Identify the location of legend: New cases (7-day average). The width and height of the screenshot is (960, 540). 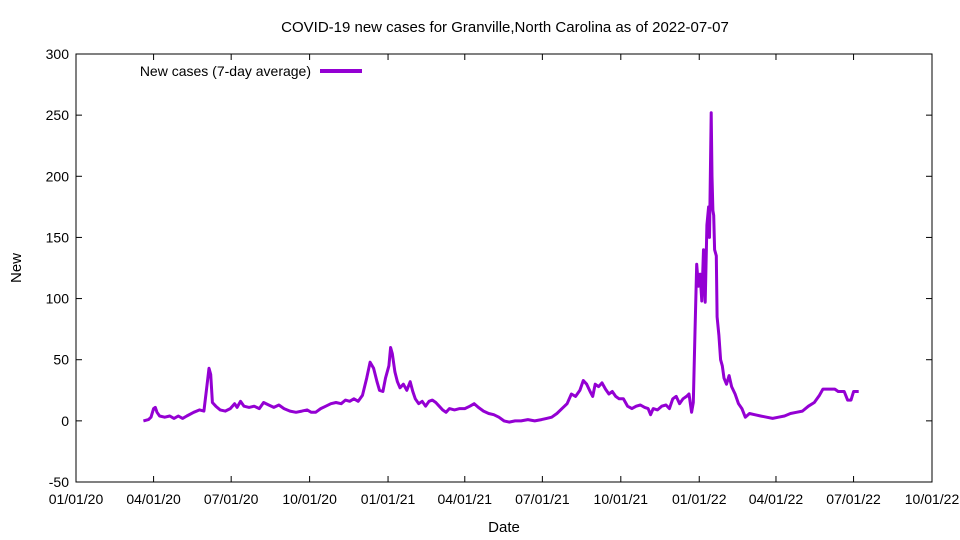
(251, 71).